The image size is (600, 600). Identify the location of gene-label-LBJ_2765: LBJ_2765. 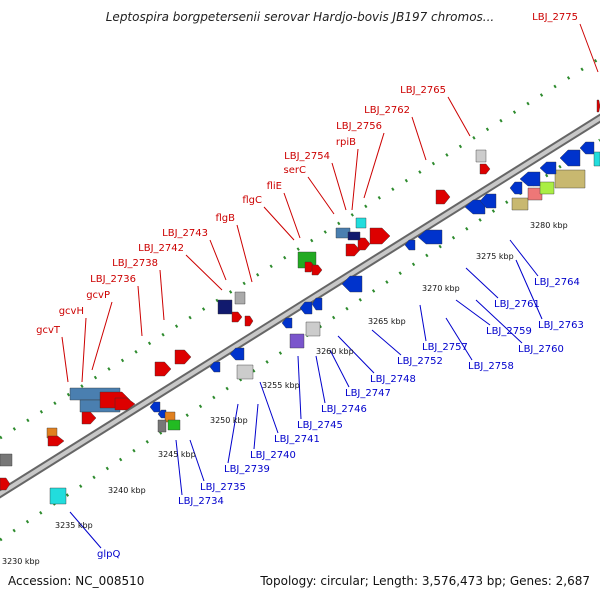
(423, 90).